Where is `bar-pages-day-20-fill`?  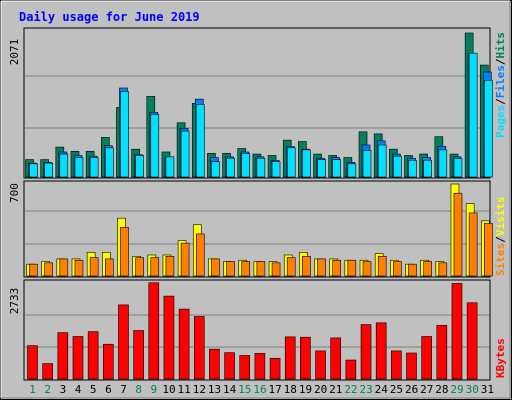
bar-pages-day-20-fill is located at coordinates (321, 168).